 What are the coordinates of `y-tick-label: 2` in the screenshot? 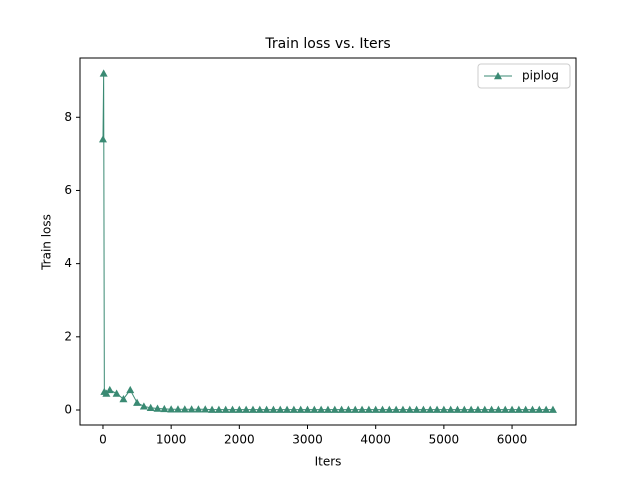 It's located at (68, 336).